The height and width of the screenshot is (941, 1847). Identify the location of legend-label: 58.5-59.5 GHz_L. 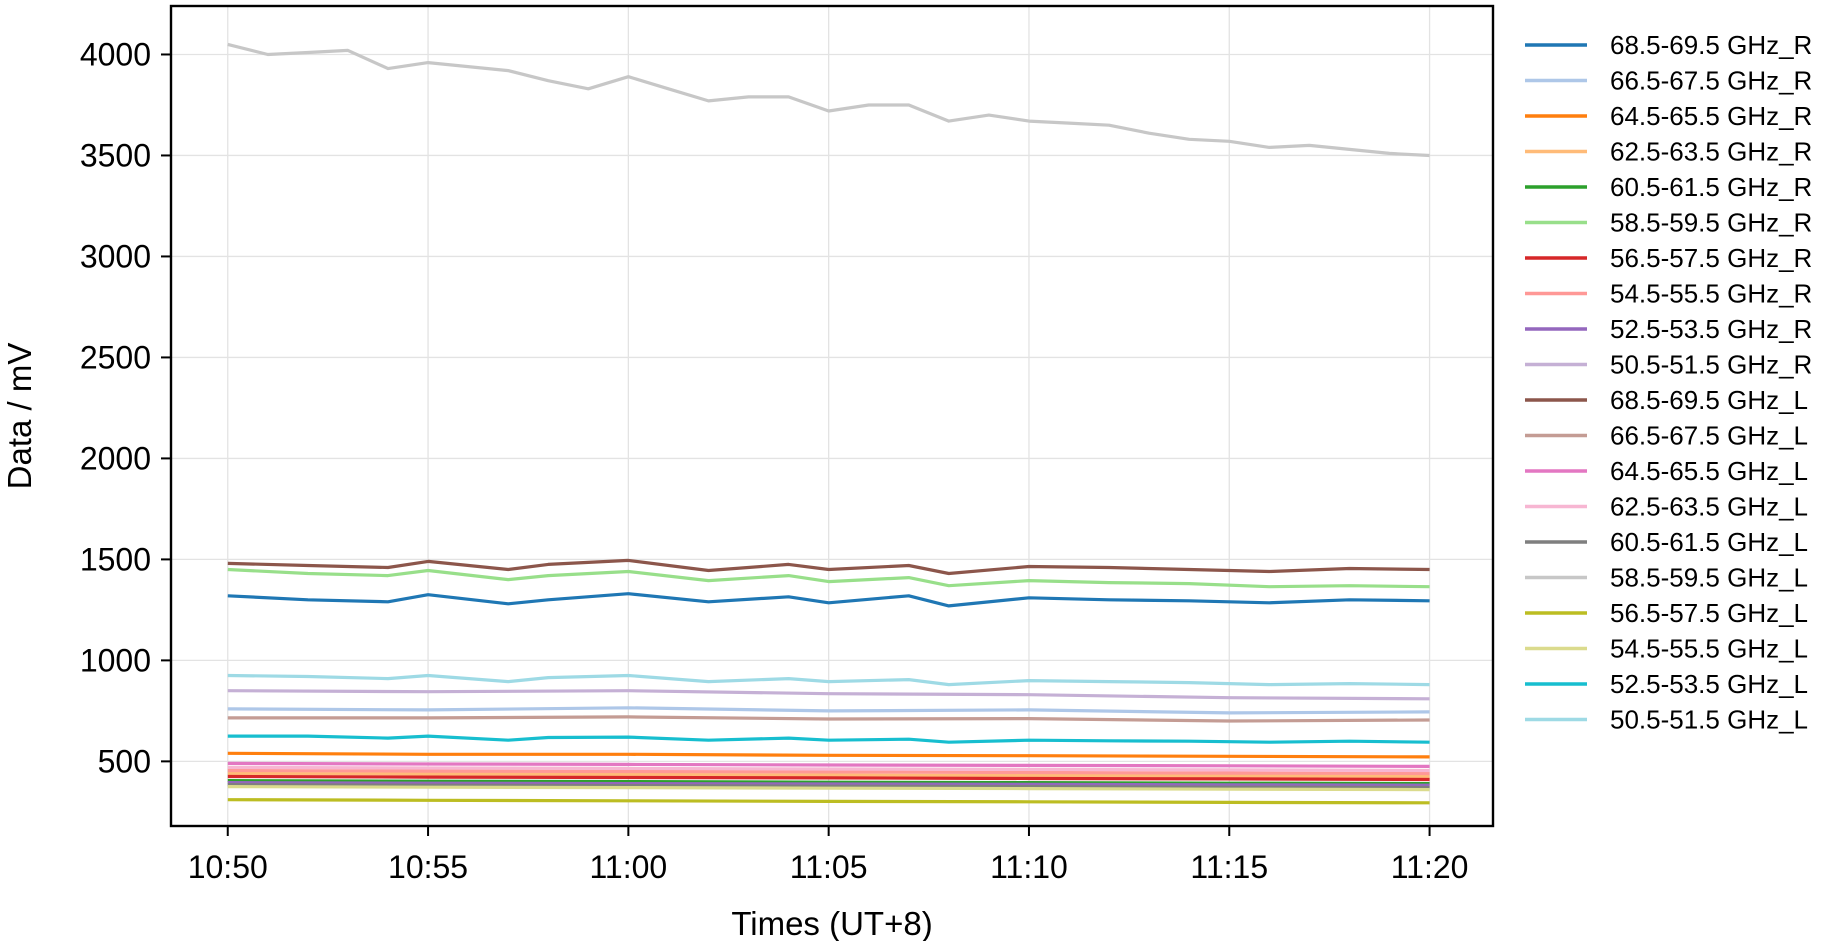
(1709, 578).